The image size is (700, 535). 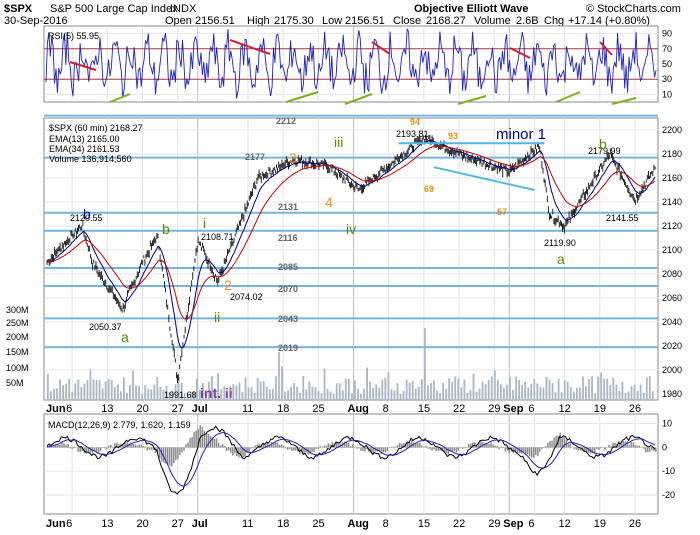 What do you see at coordinates (183, 9) in the screenshot?
I see `exchange-label: INDX` at bounding box center [183, 9].